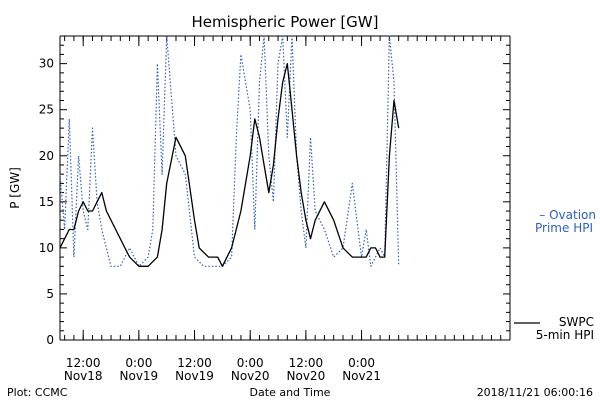 The height and width of the screenshot is (400, 600). I want to click on footer-timestamp: 2018/11/21 06:00:16, so click(535, 392).